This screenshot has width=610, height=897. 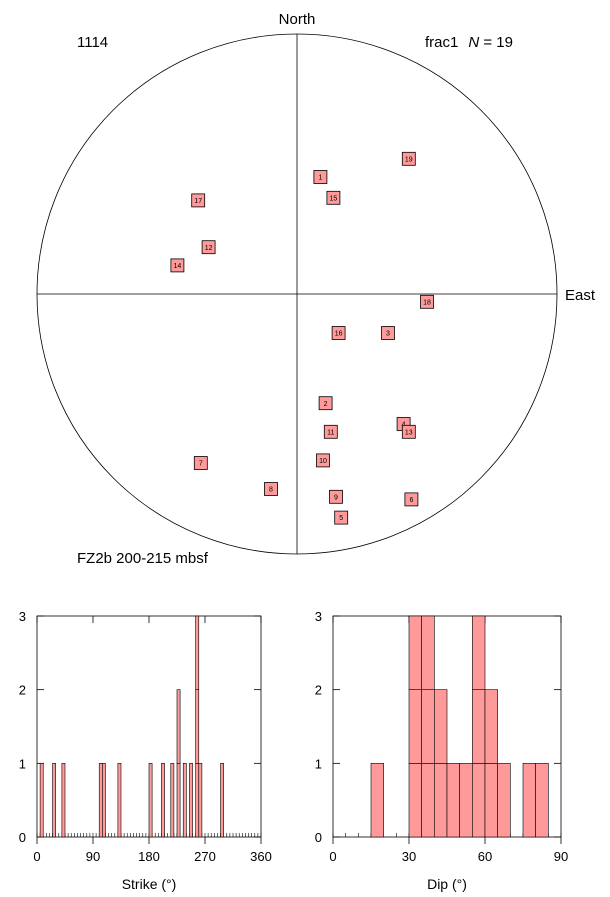 I want to click on pole-point: 19, so click(x=408, y=158).